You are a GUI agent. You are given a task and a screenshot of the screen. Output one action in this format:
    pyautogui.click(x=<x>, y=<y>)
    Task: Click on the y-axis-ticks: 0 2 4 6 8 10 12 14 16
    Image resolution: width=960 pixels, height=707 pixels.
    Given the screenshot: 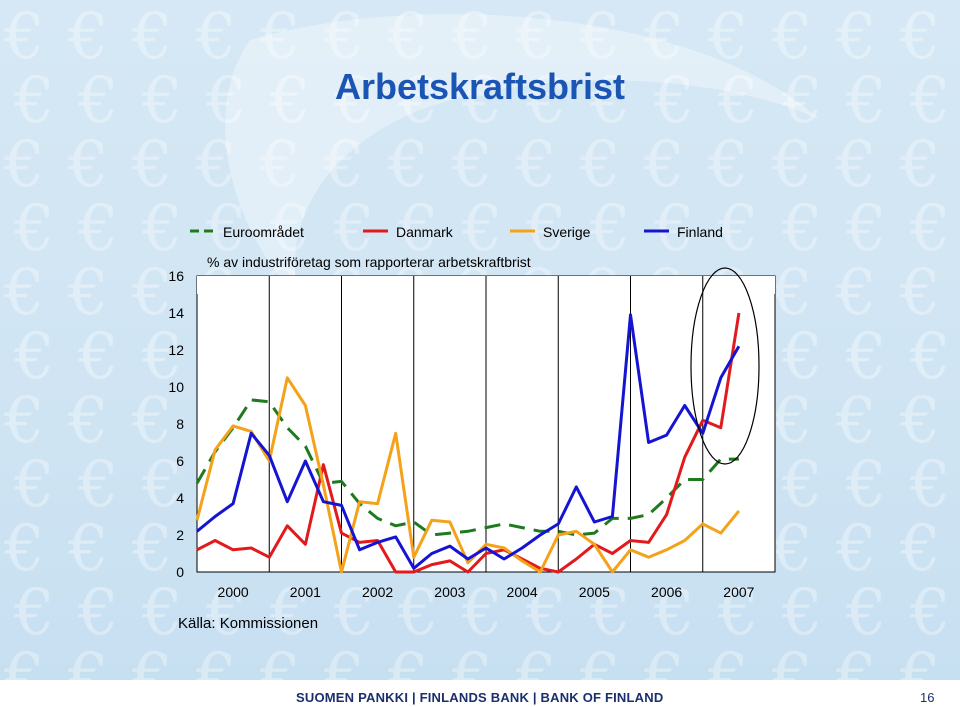 What is the action you would take?
    pyautogui.click(x=176, y=424)
    